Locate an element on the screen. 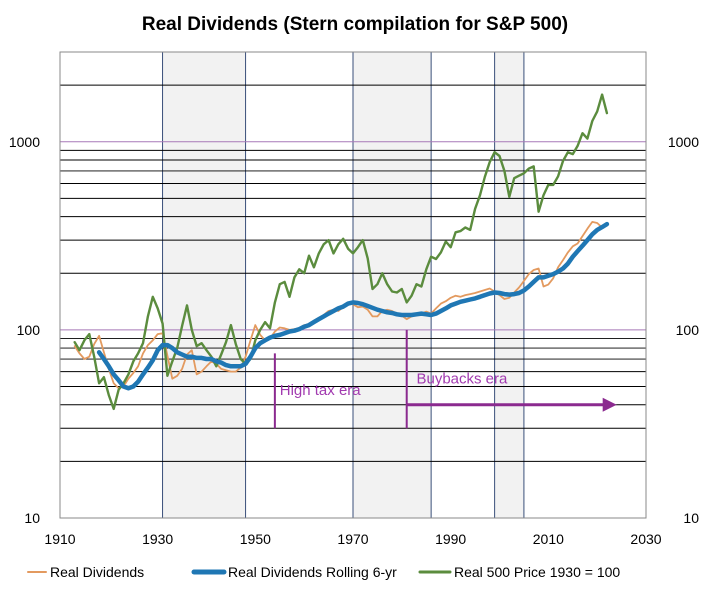  y-tick-left-100: 100 is located at coordinates (29, 330).